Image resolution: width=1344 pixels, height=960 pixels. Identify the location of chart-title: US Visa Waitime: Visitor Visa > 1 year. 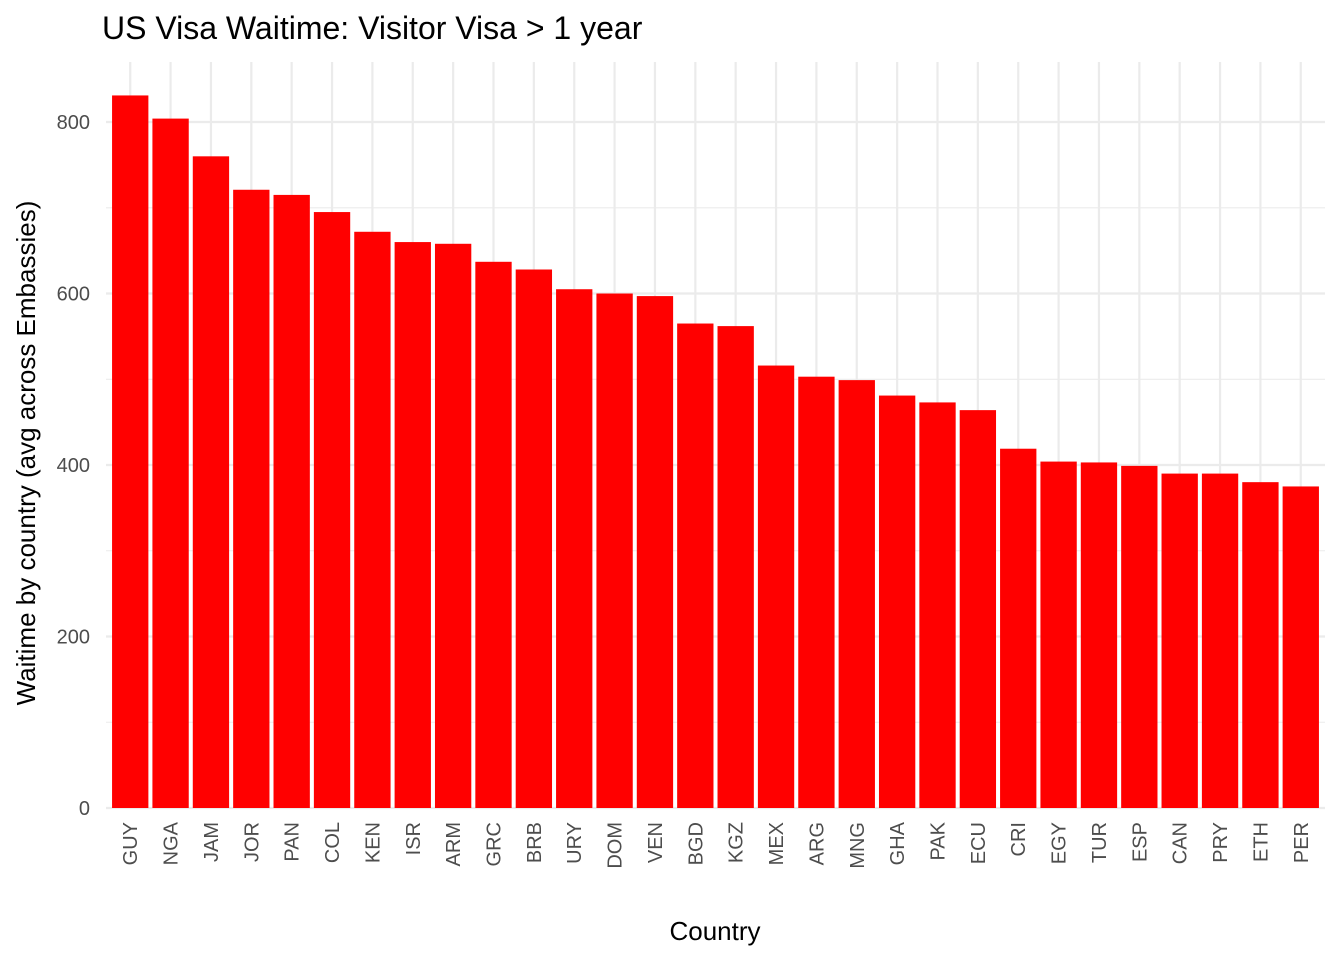
(372, 28).